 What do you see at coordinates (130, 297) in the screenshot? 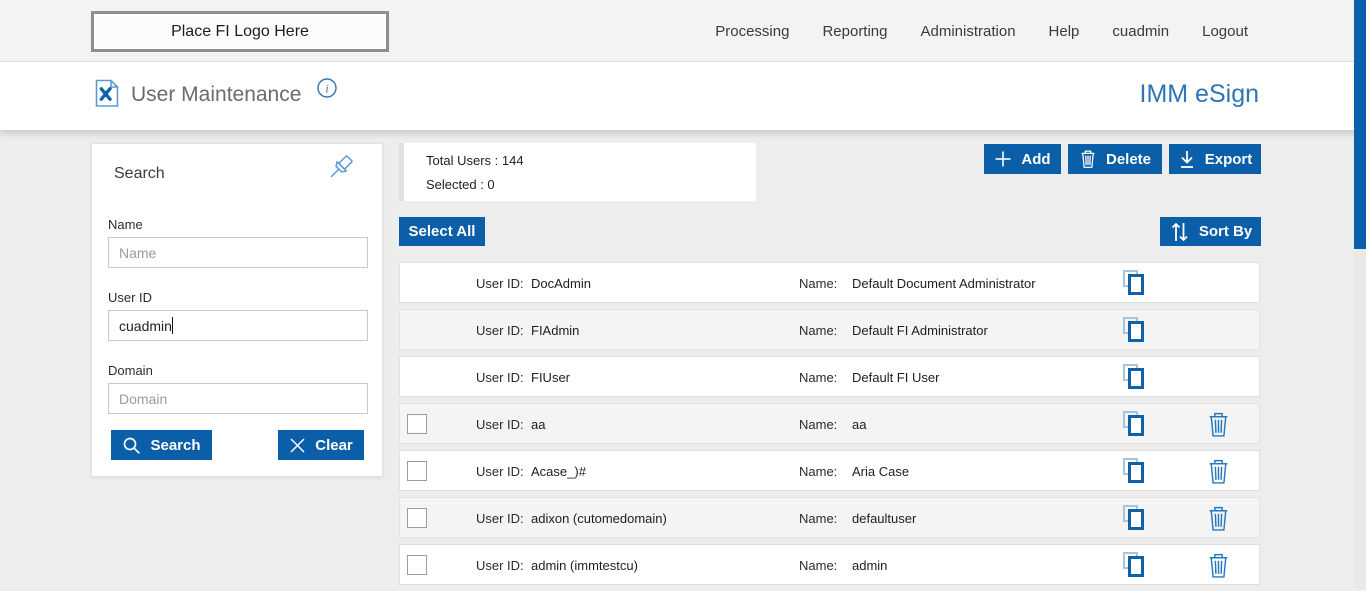
I see `user-id-label: User ID` at bounding box center [130, 297].